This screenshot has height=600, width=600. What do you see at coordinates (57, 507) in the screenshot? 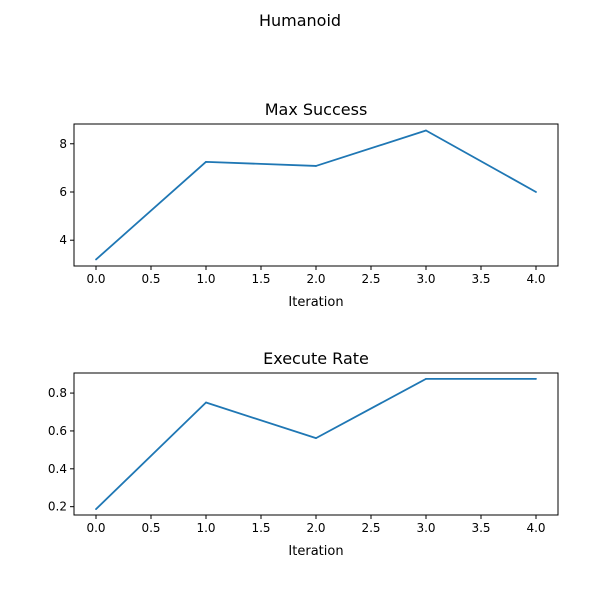
I see `y-tick-label: 0.2` at bounding box center [57, 507].